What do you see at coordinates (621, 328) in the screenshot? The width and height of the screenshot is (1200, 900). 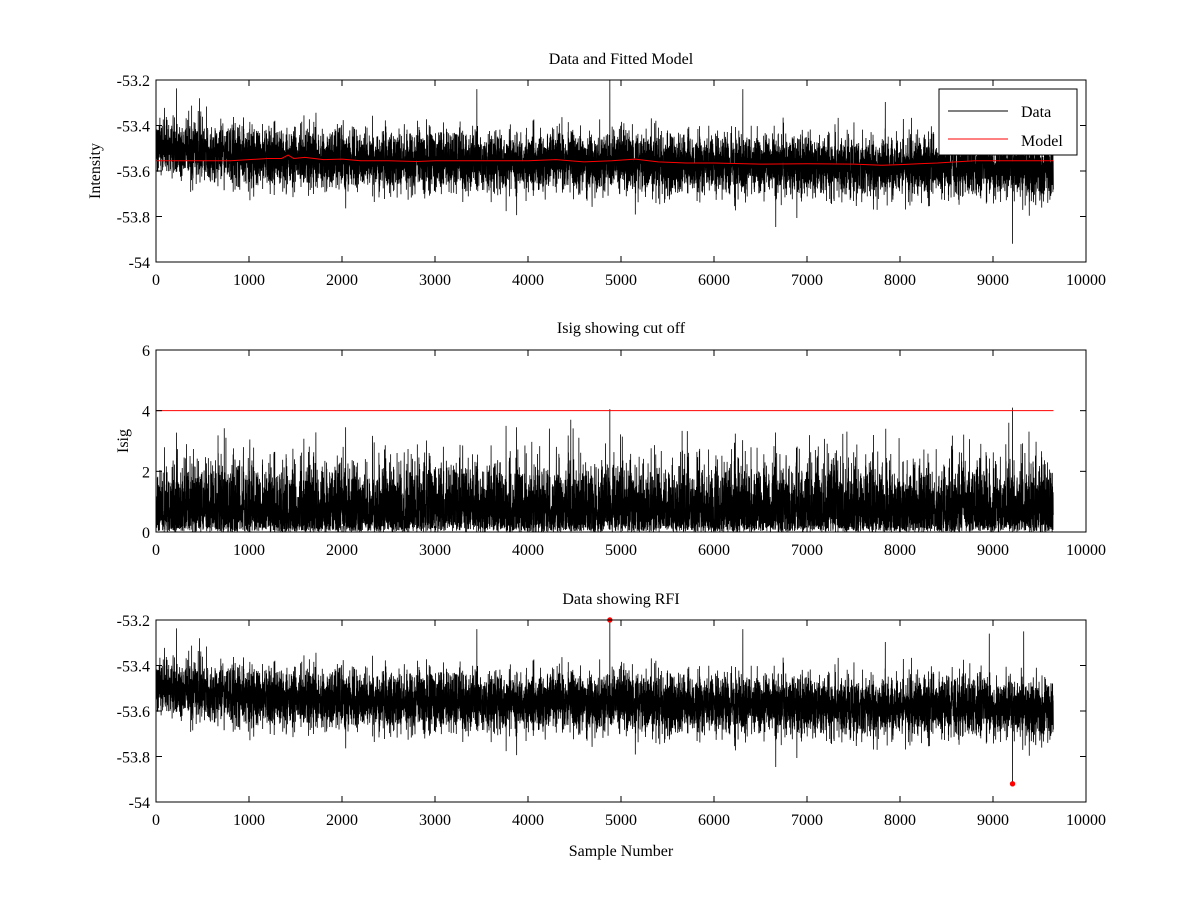 I see `panel-title: Isig showing cut off` at bounding box center [621, 328].